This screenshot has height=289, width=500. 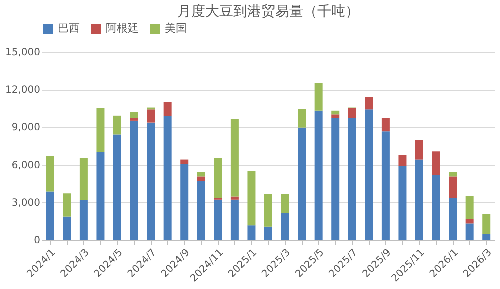 What do you see at coordinates (26, 166) in the screenshot?
I see `y-tick-label: 6,000` at bounding box center [26, 166].